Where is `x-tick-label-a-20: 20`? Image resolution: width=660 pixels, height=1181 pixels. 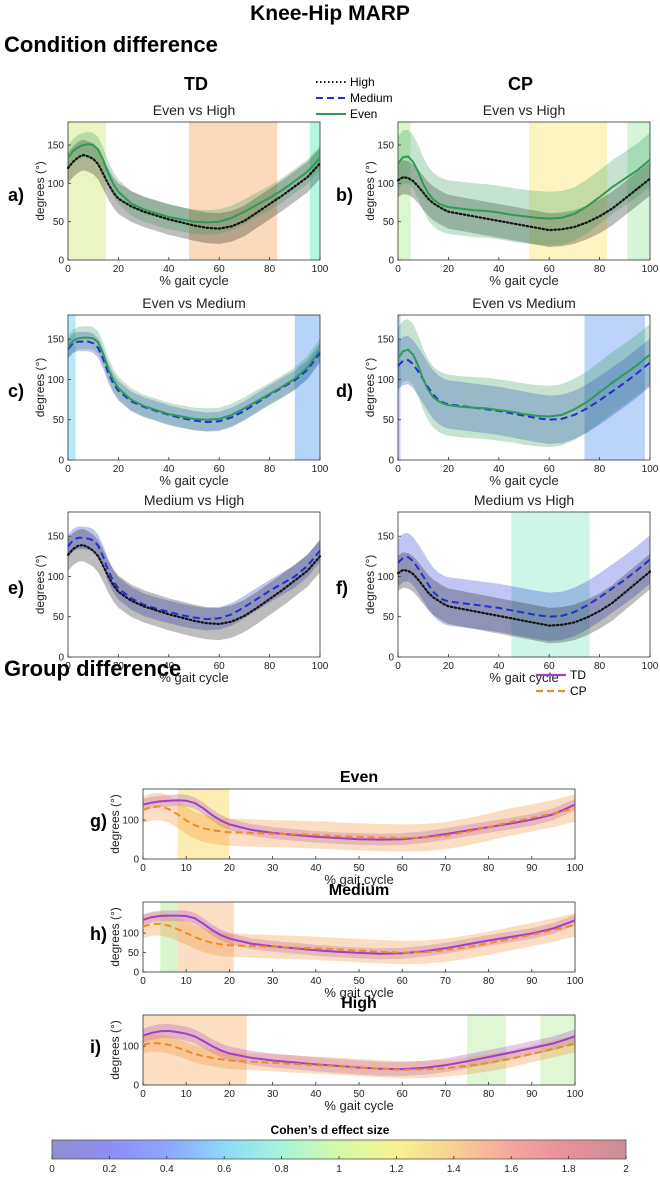
x-tick-label-a-20: 20 is located at coordinates (119, 269).